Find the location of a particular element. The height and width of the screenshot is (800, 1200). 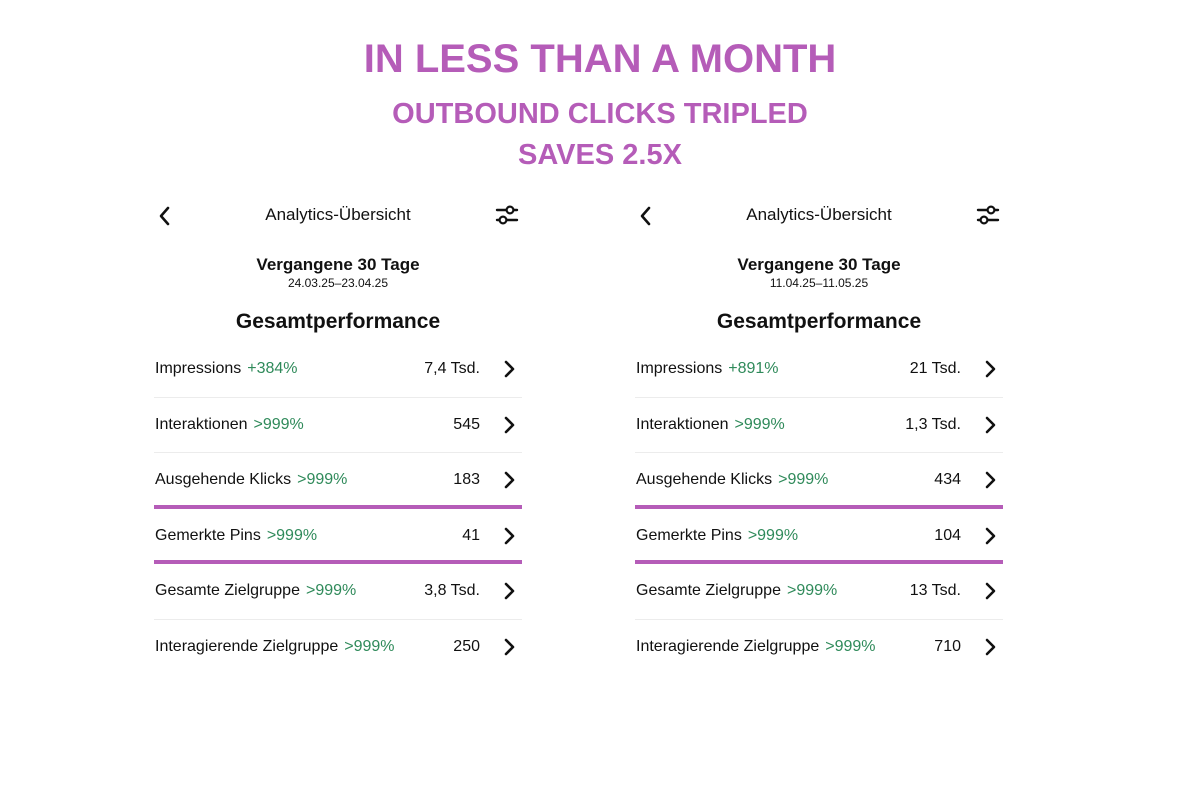

date-range: 24.03.25–23.04.25 is located at coordinates (338, 283).